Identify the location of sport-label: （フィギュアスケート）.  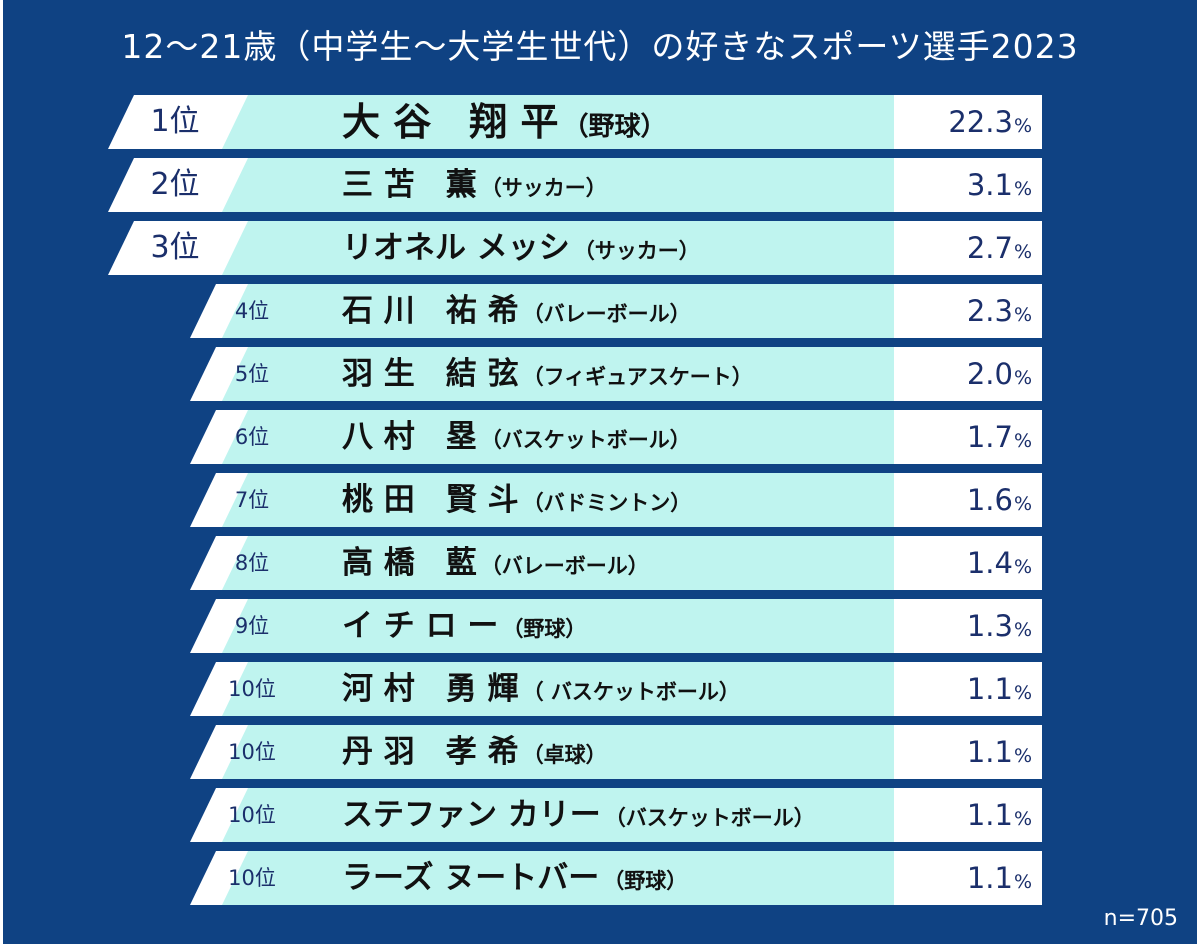
(637, 377).